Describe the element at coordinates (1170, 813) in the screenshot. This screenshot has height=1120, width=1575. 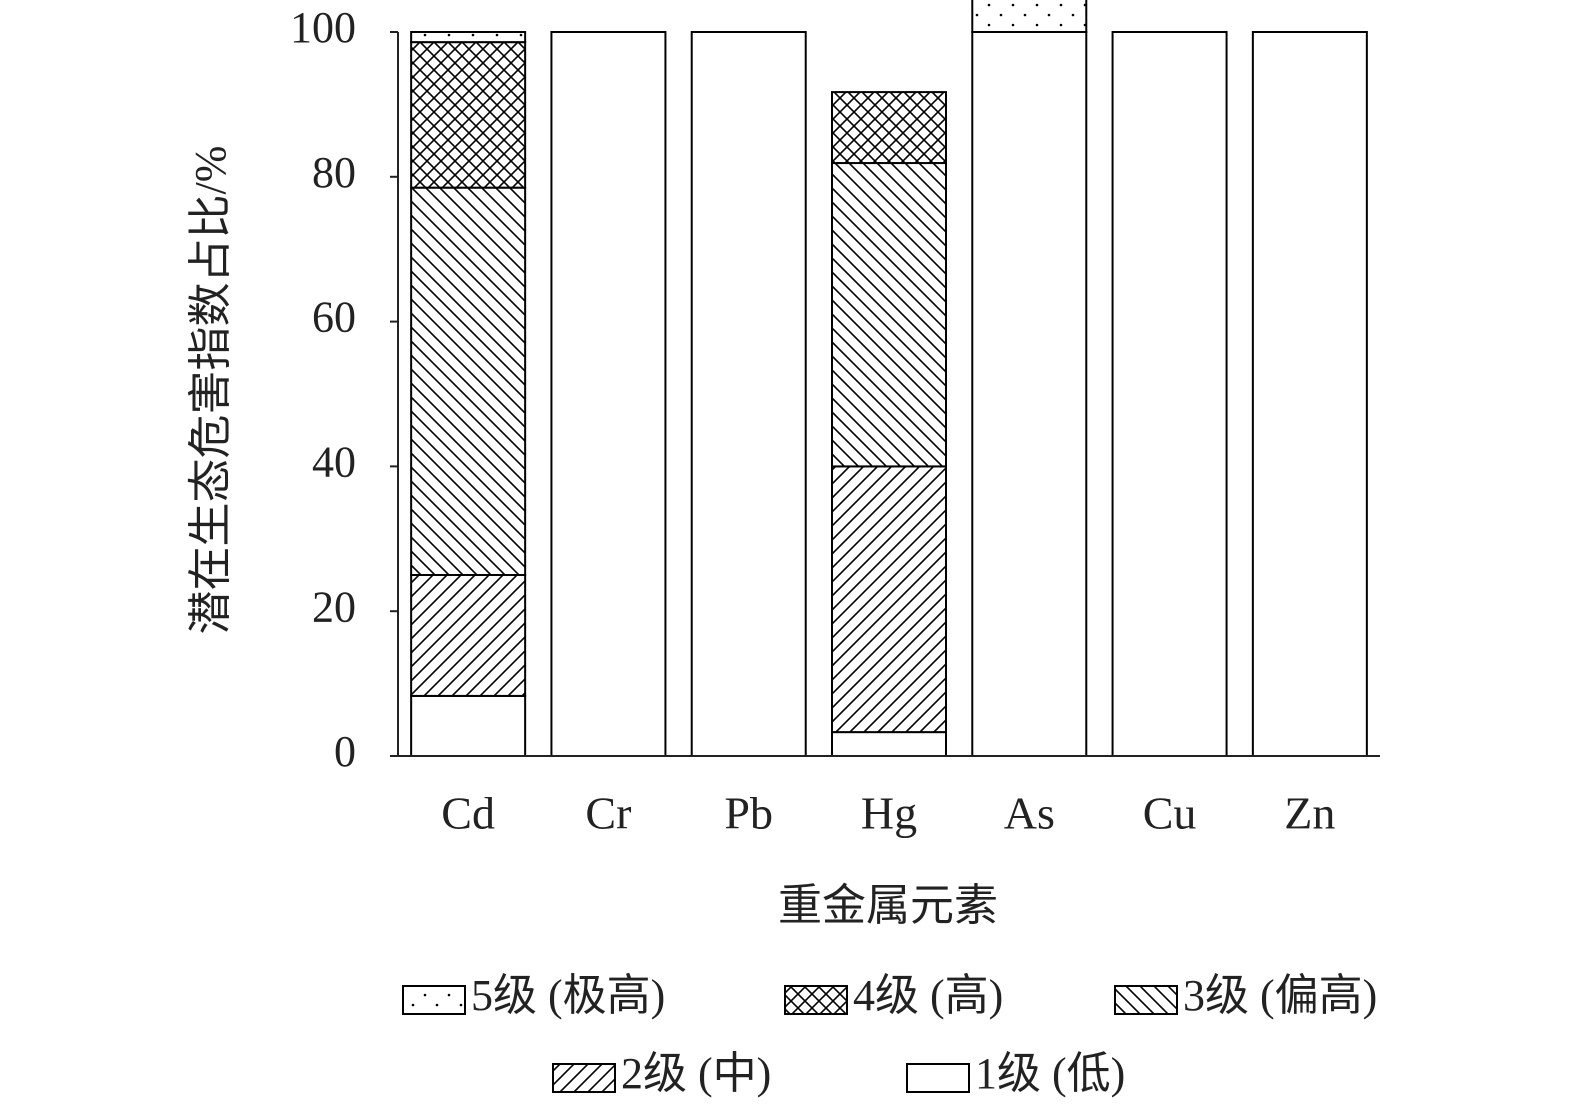
I see `x-tick-label: Cu` at that location.